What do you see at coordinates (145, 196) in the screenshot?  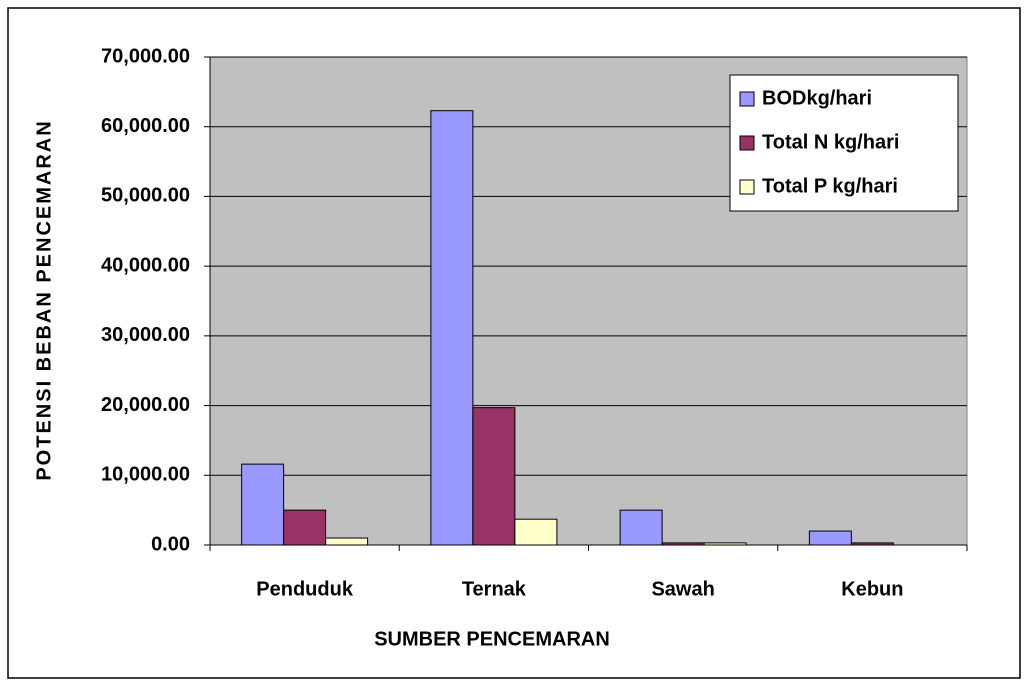 I see `y-tick-label: 50,000.00` at bounding box center [145, 196].